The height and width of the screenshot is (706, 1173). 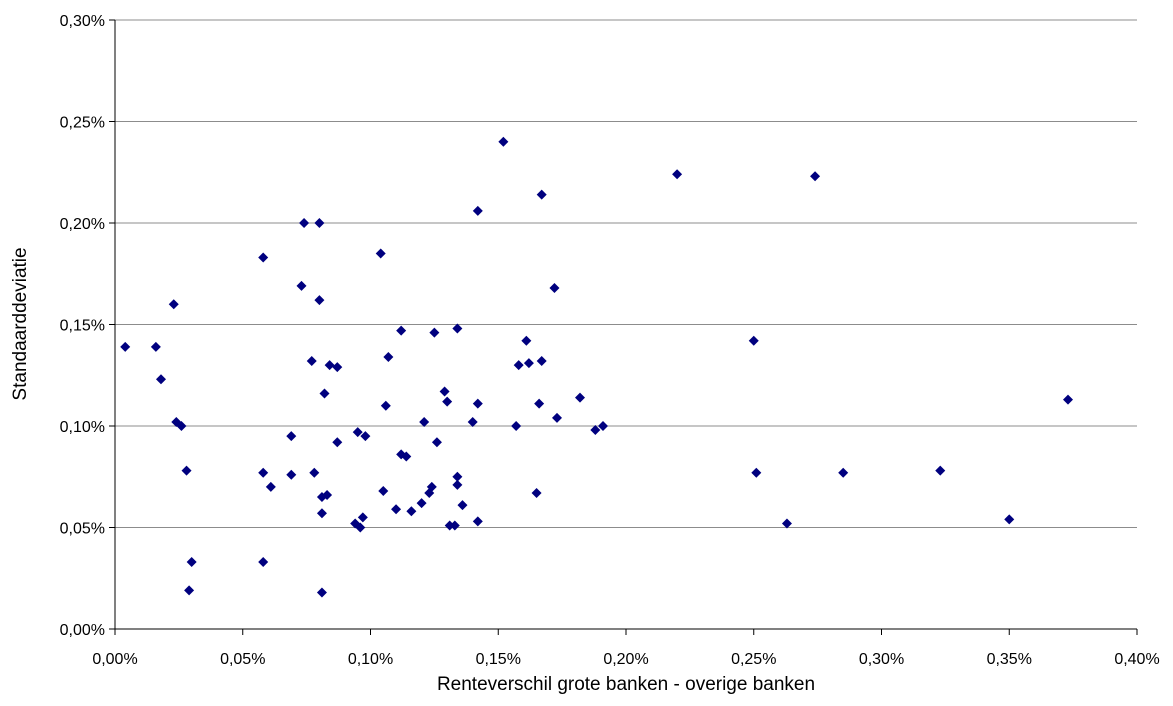 I want to click on x-tick-label: 0,35%, so click(x=1009, y=659).